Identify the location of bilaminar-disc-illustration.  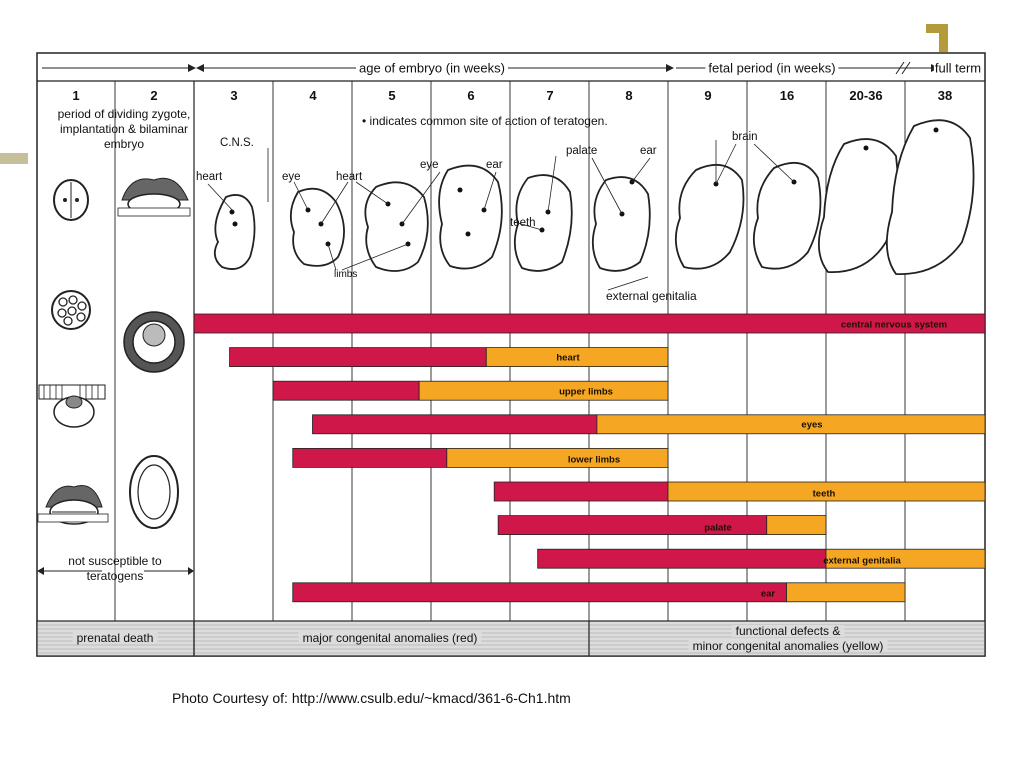
(154, 342).